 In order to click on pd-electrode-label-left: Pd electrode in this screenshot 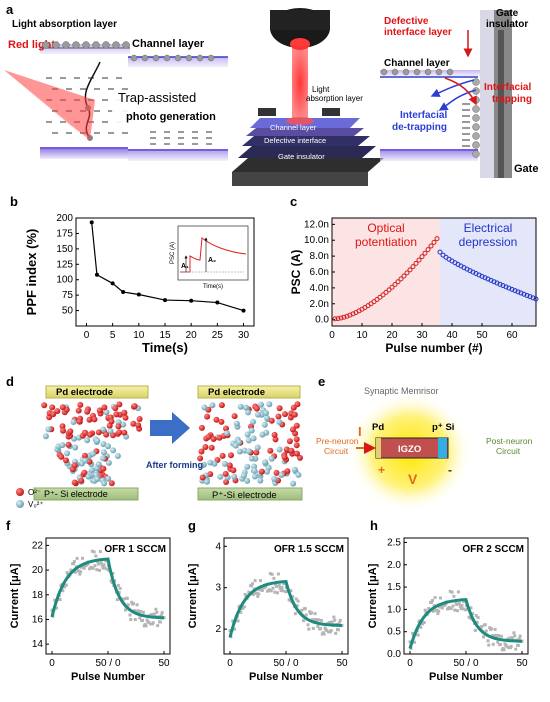, I will do `click(84, 392)`.